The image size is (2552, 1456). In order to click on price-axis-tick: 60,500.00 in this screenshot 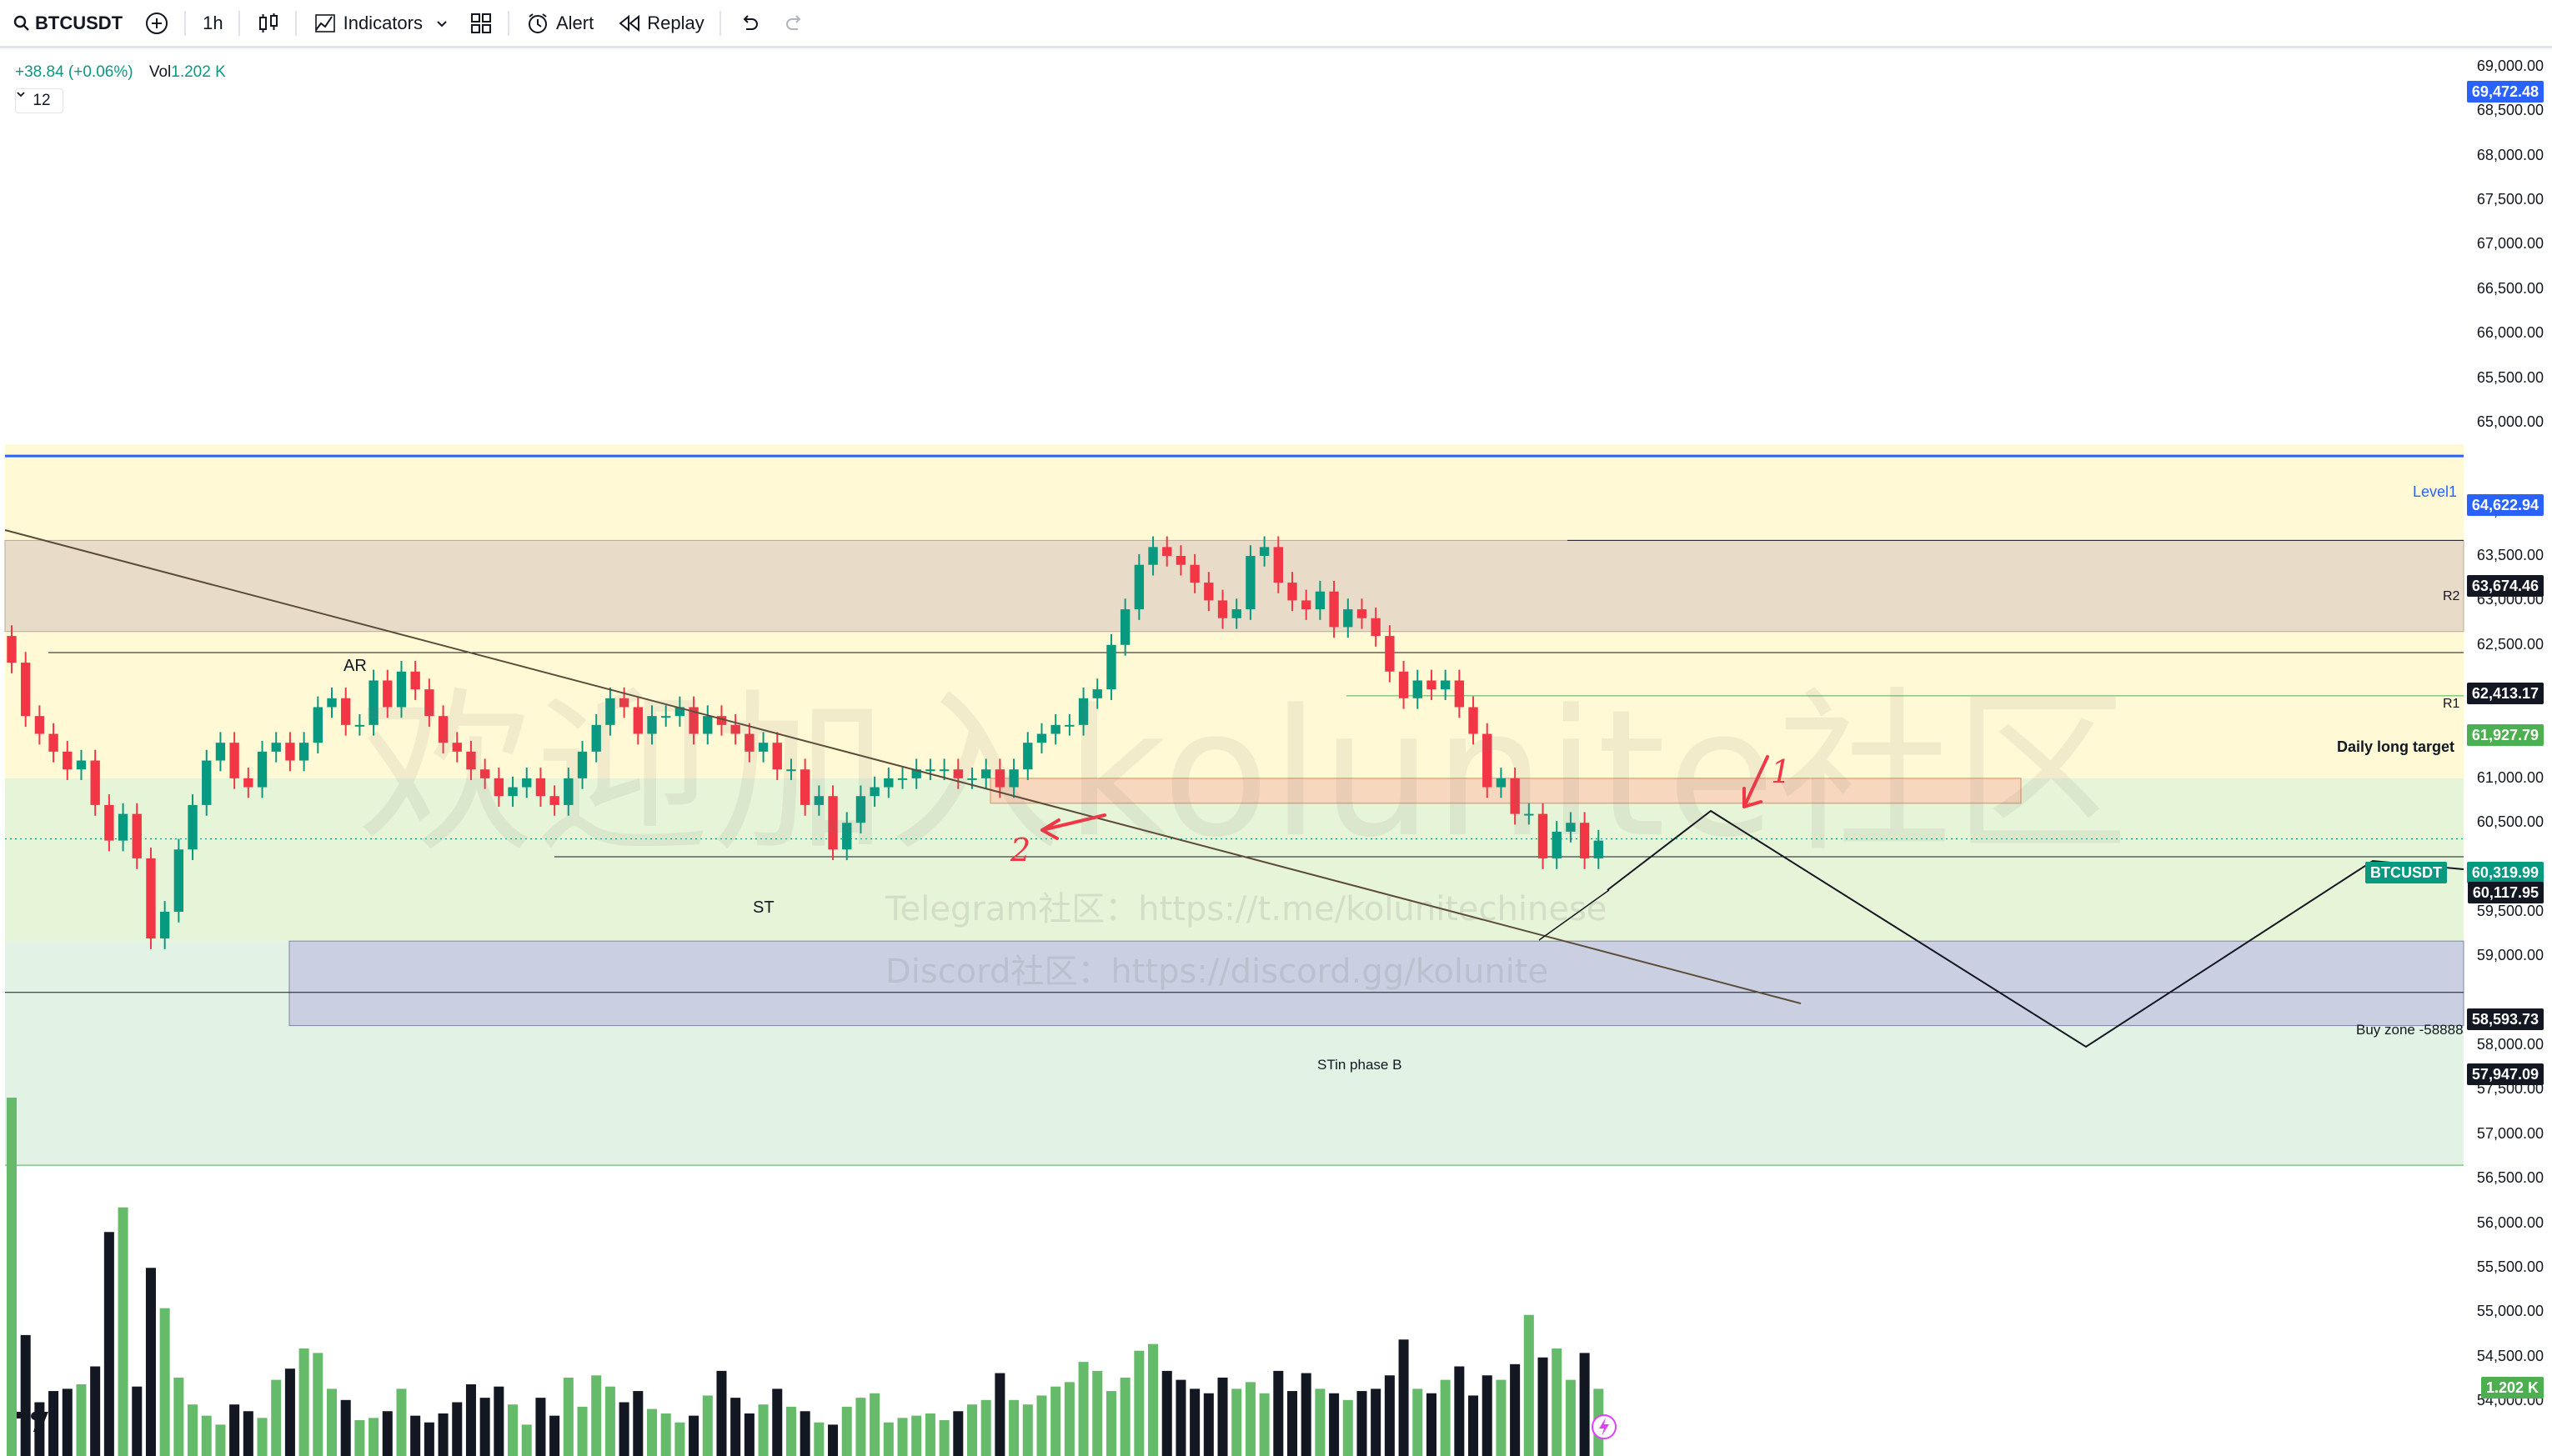, I will do `click(2510, 822)`.